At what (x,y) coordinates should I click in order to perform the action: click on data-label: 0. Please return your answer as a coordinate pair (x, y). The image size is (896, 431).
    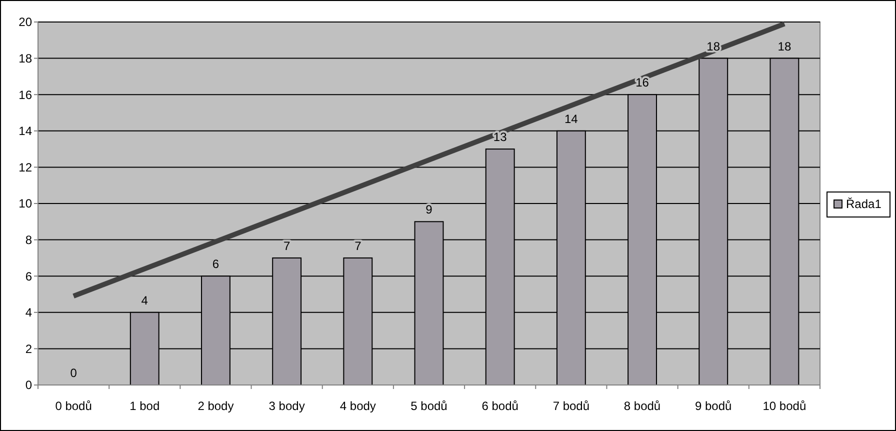
    Looking at the image, I should click on (74, 373).